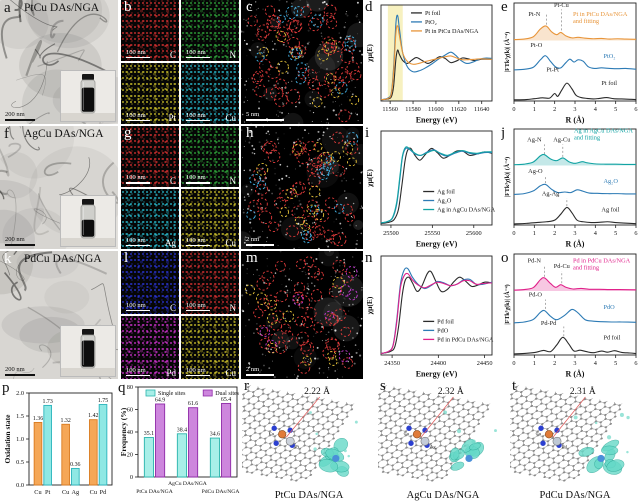 The width and height of the screenshot is (640, 502). I want to click on annotation: Ag-N, so click(534, 140).